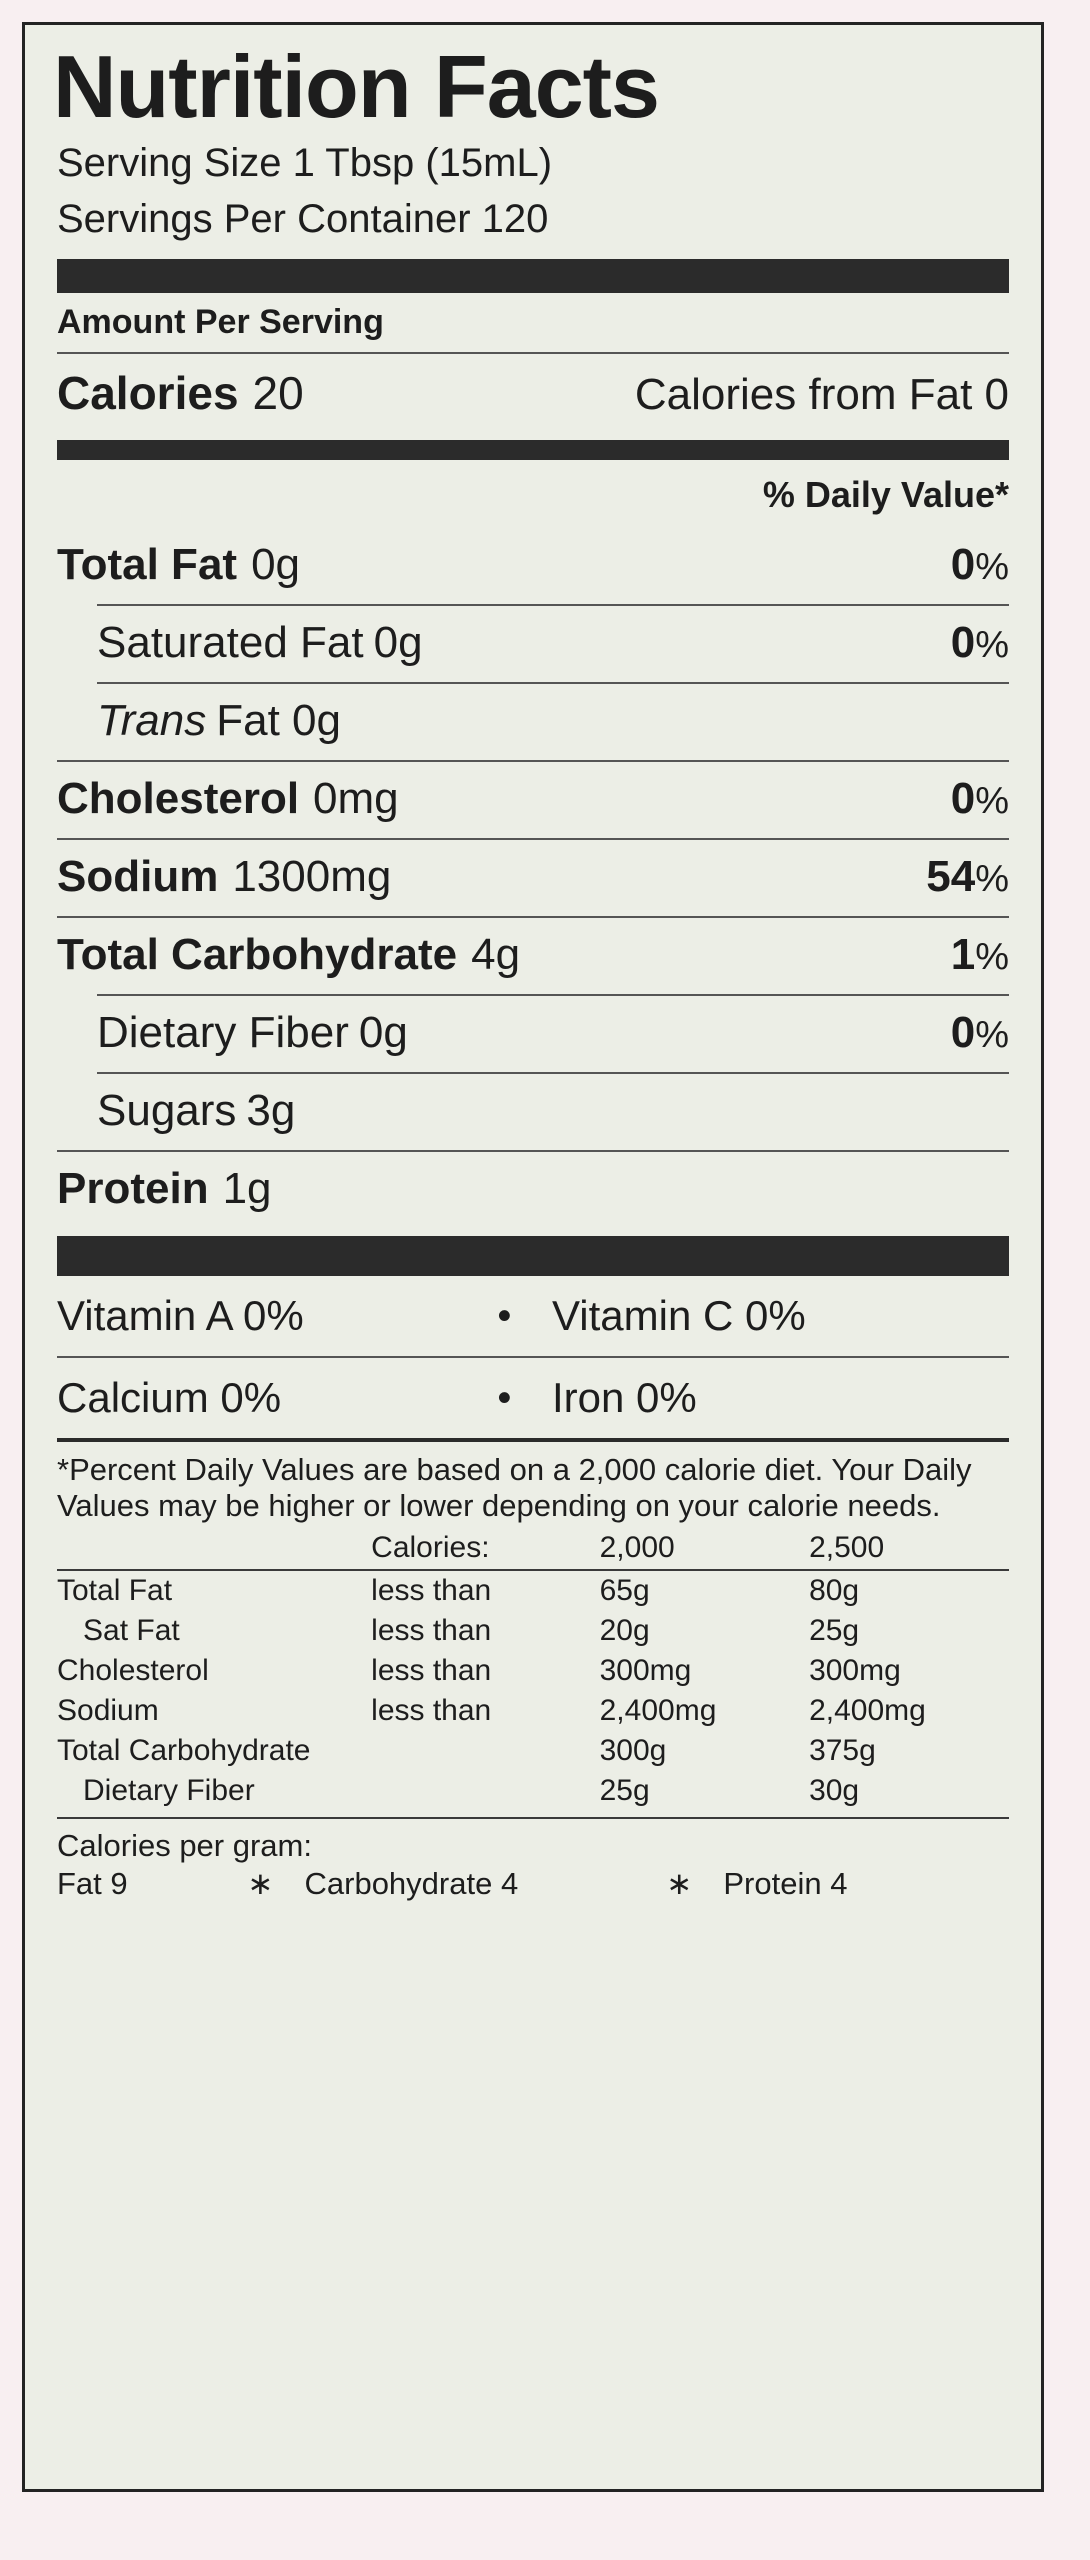  Describe the element at coordinates (214, 1548) in the screenshot. I see `dv-header-name` at that location.